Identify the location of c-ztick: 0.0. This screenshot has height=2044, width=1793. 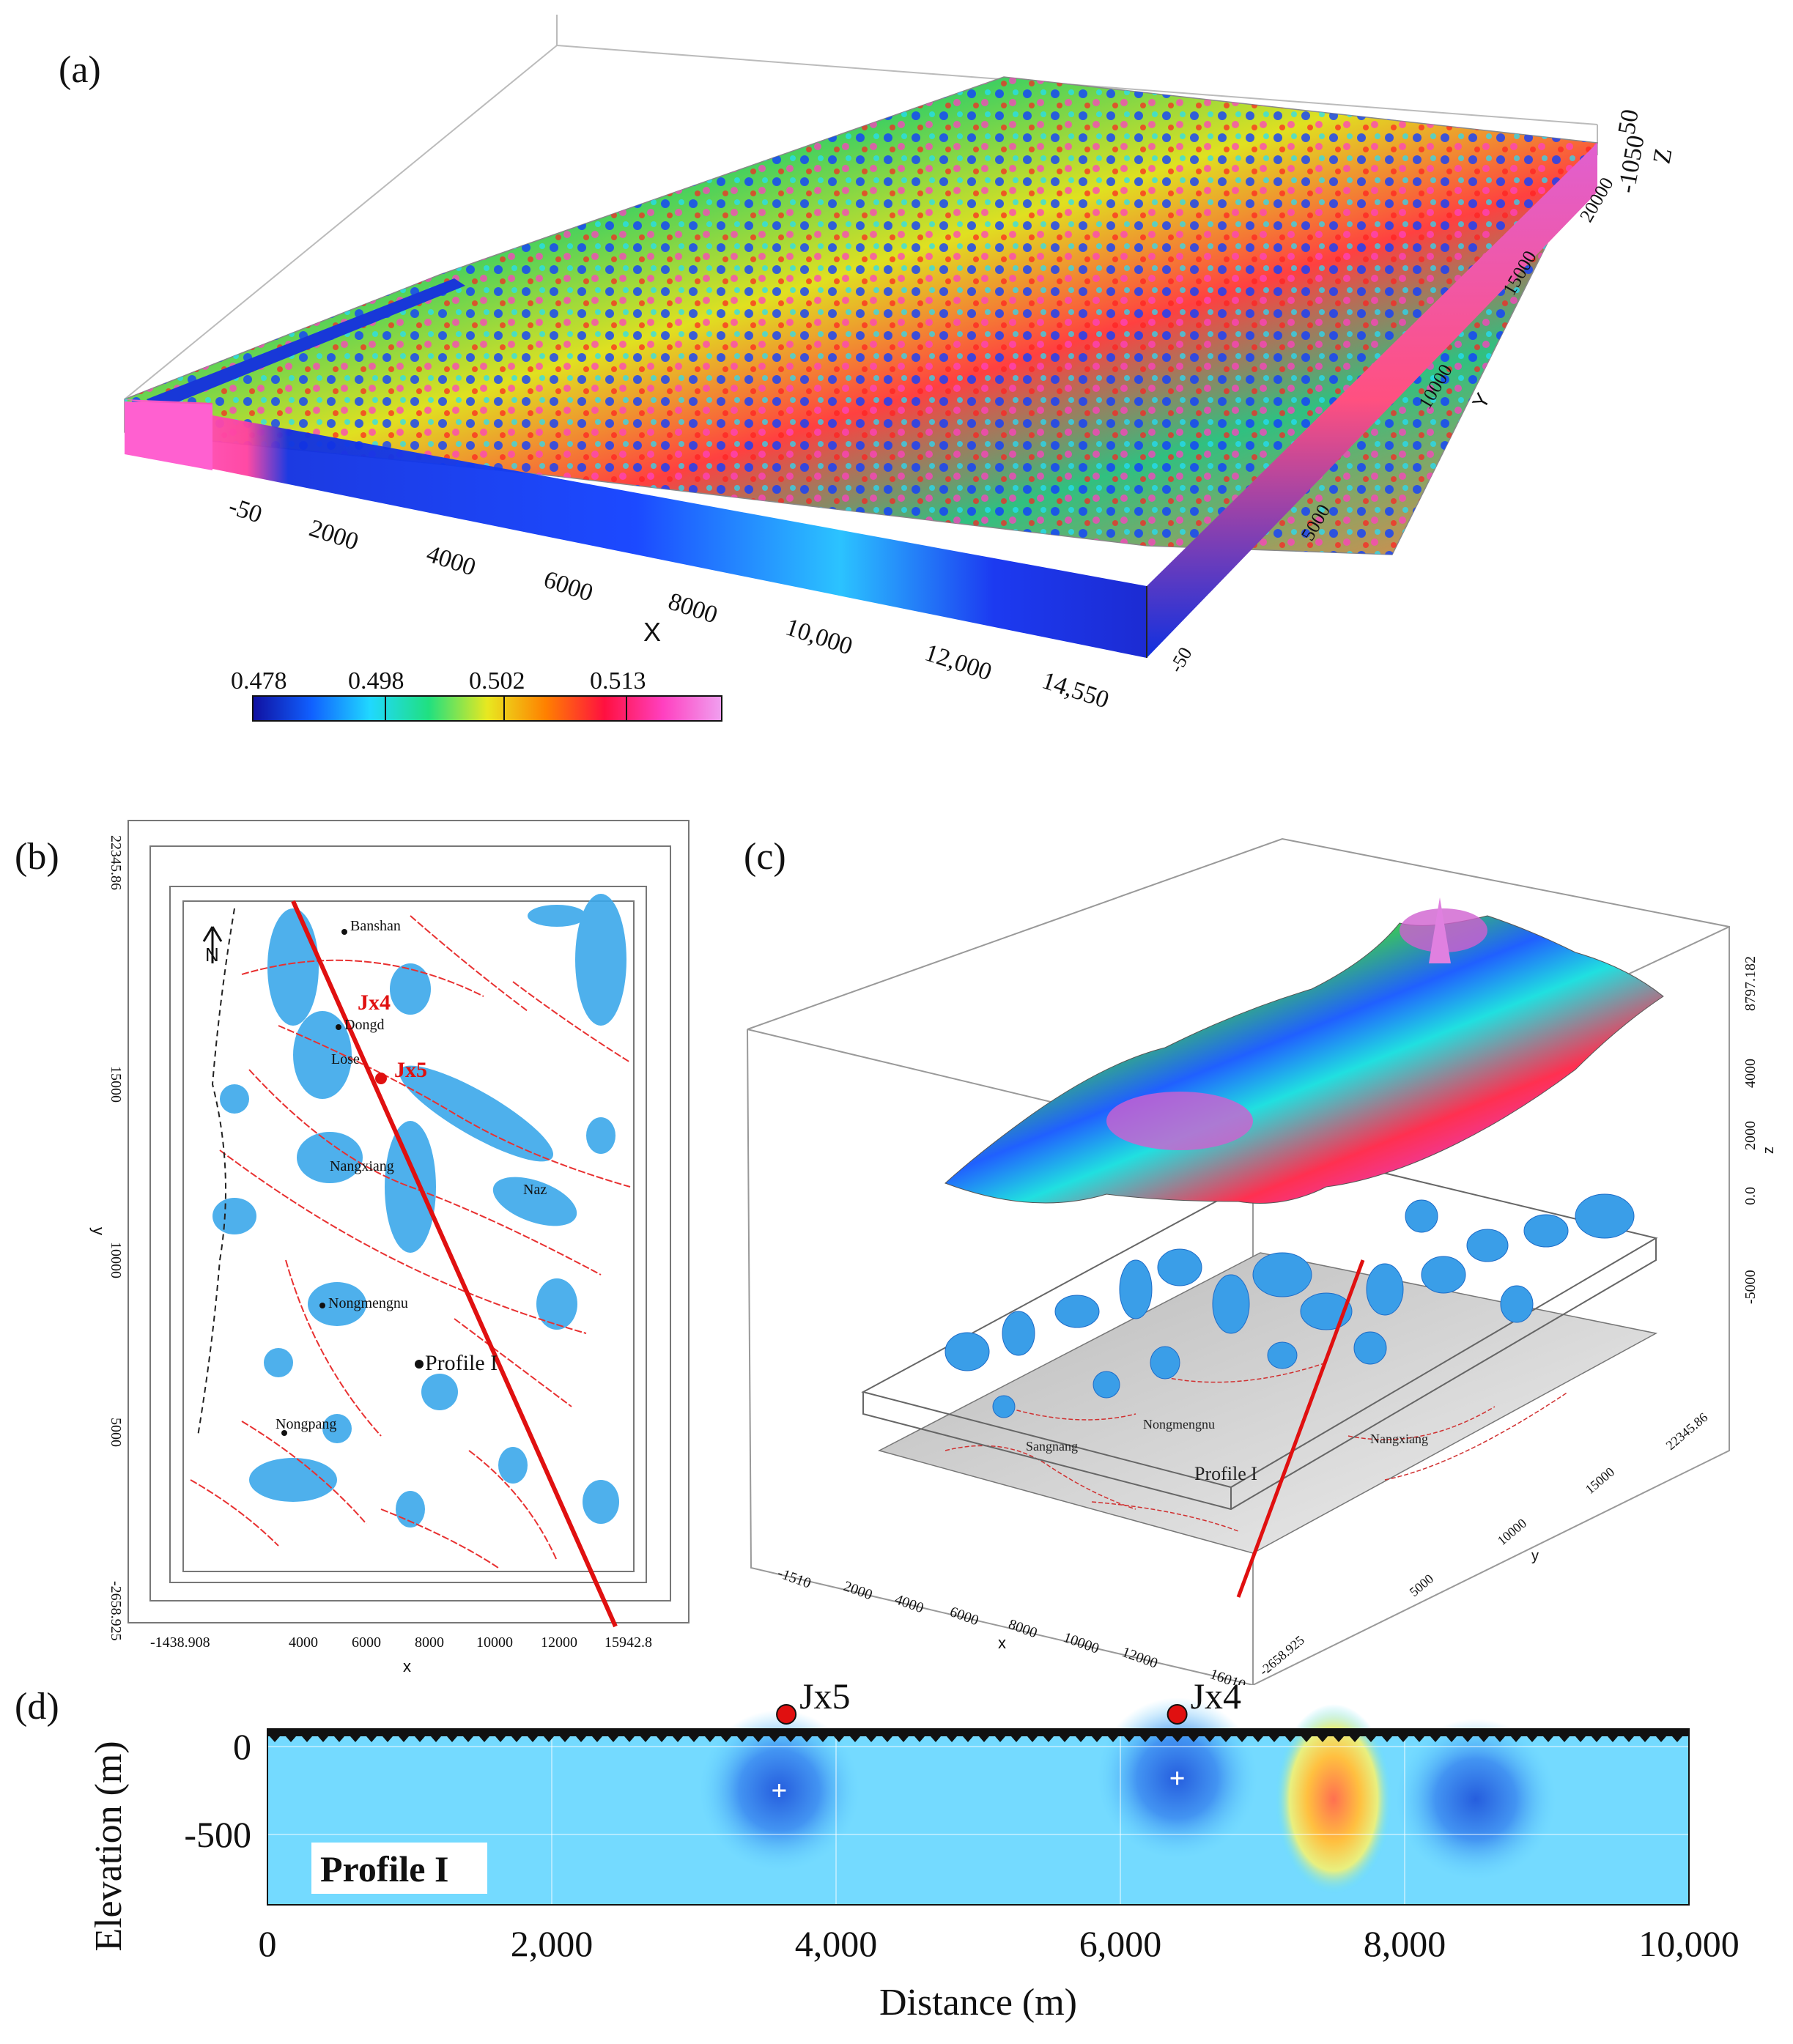
(1750, 1196).